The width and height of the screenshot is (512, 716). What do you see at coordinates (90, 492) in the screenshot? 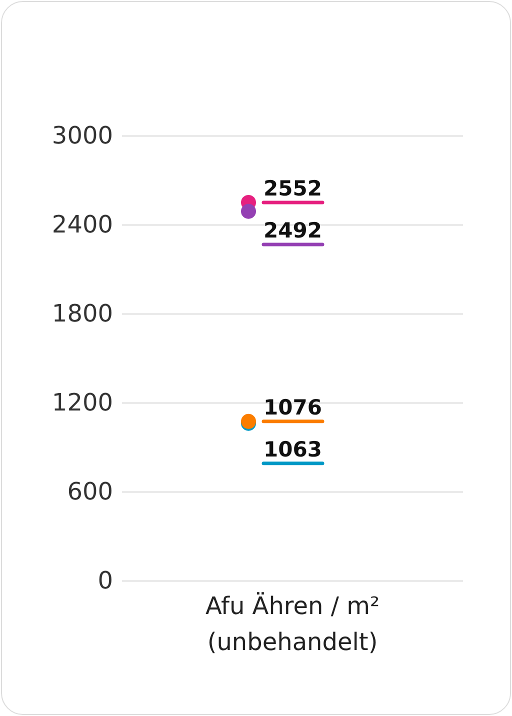
I see `y-tick-label: 600` at bounding box center [90, 492].